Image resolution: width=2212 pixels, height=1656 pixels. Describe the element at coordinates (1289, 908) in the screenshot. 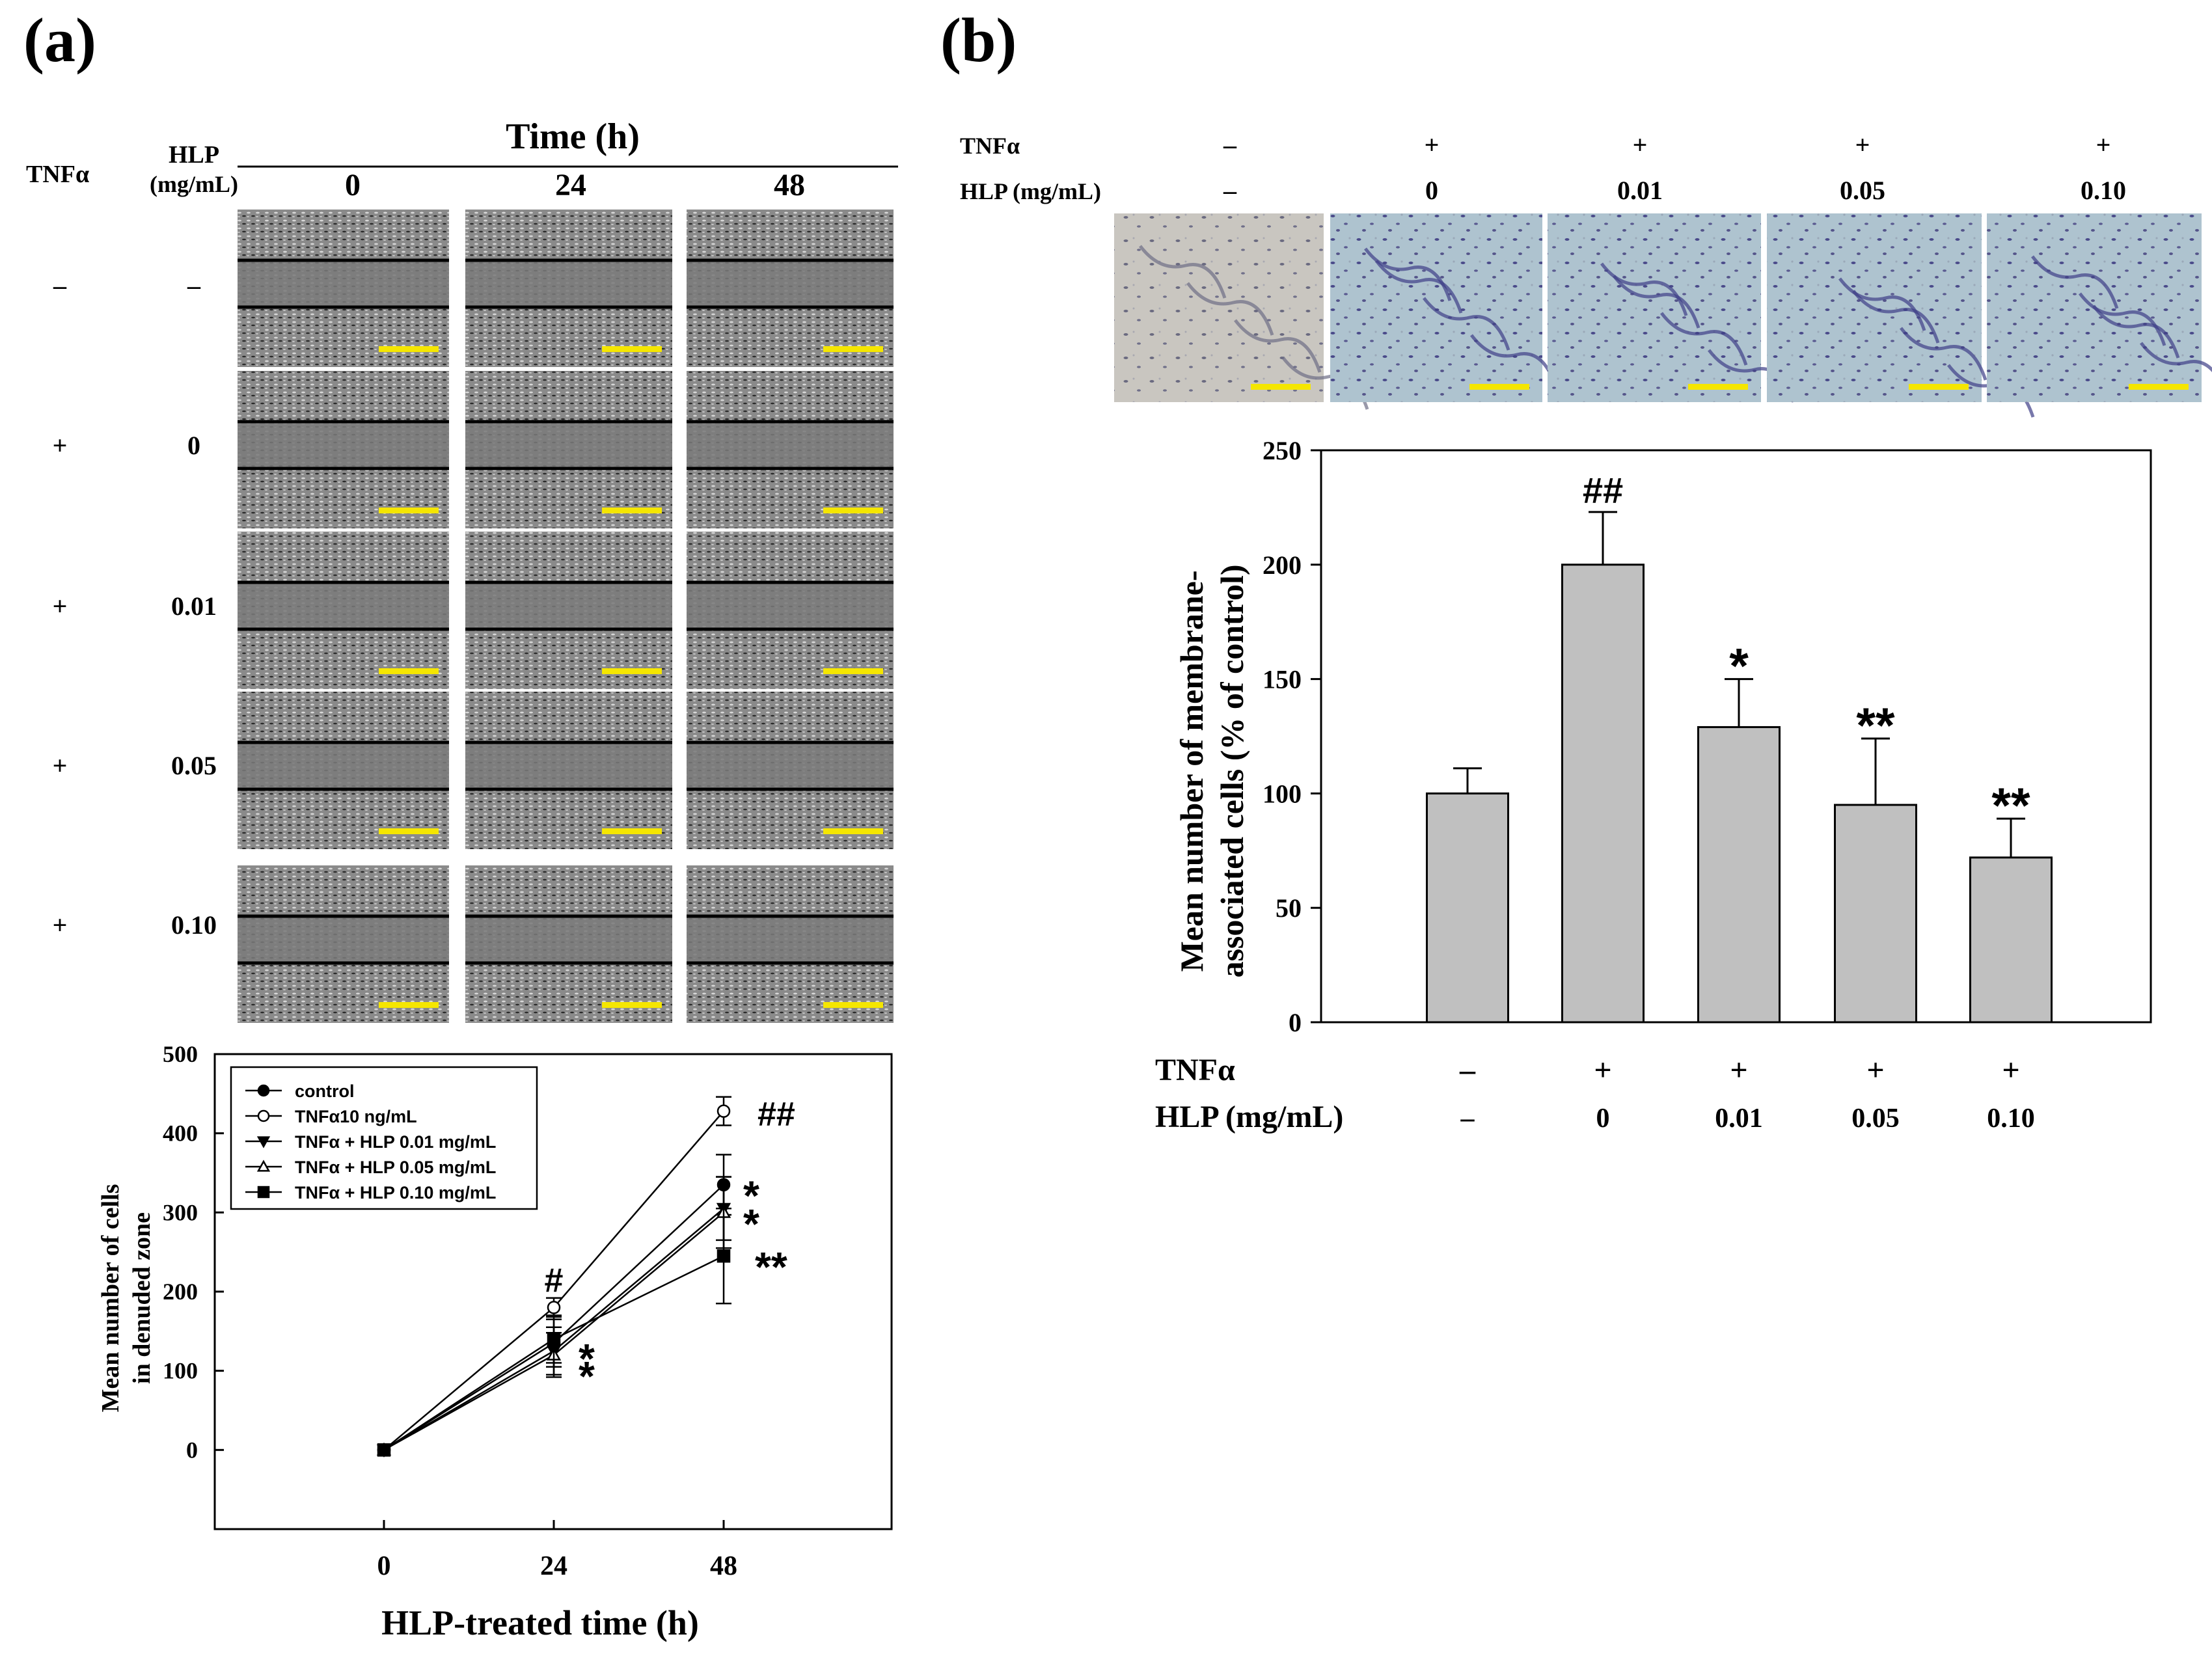

I see `y-tick-label: 50` at that location.